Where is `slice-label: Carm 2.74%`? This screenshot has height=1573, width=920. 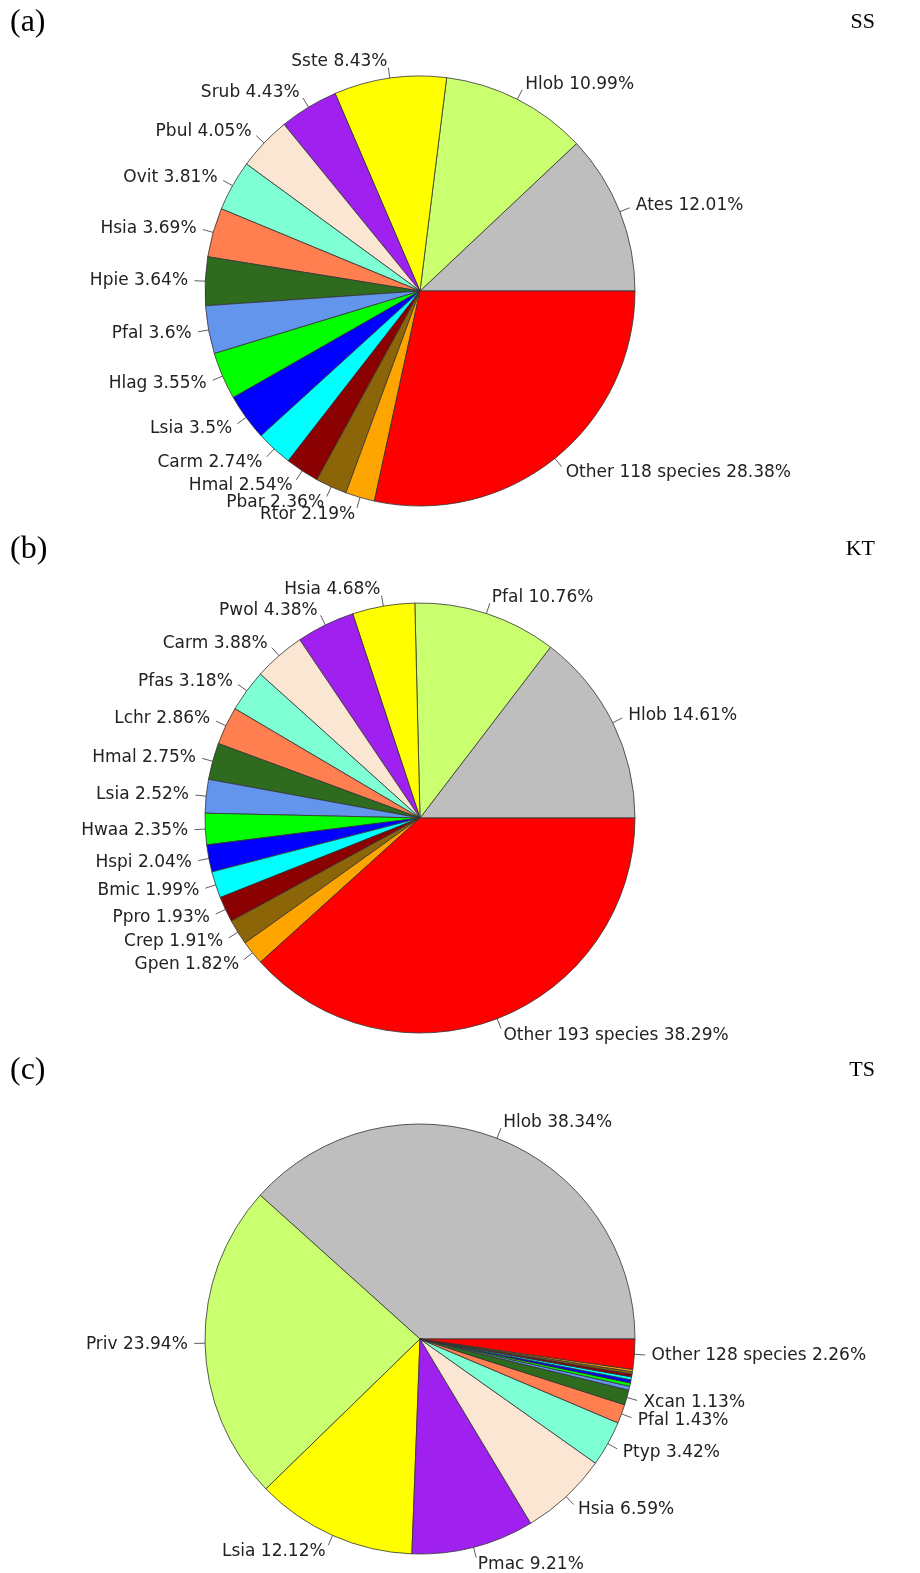 slice-label: Carm 2.74% is located at coordinates (210, 460).